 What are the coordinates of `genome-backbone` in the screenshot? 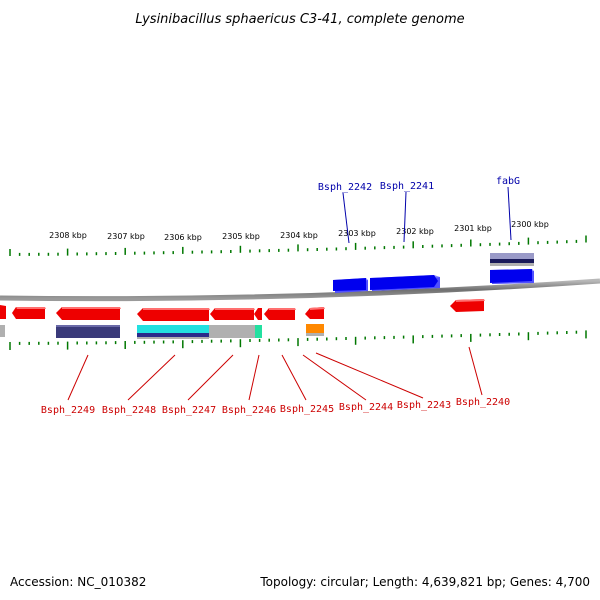 It's located at (300, 290).